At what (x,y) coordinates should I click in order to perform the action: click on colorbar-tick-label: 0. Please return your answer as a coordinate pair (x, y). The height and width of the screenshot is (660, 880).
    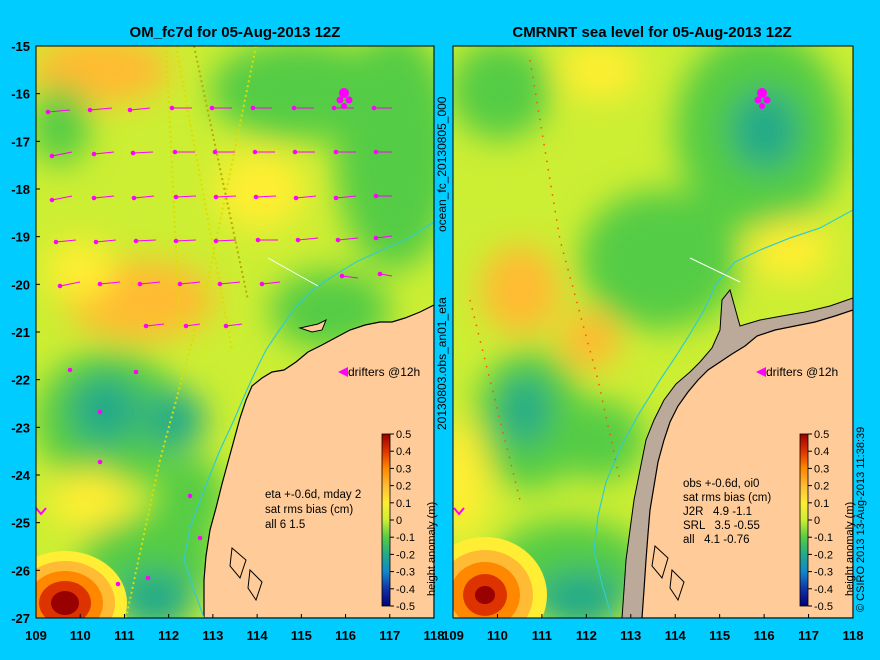
    Looking at the image, I should click on (399, 521).